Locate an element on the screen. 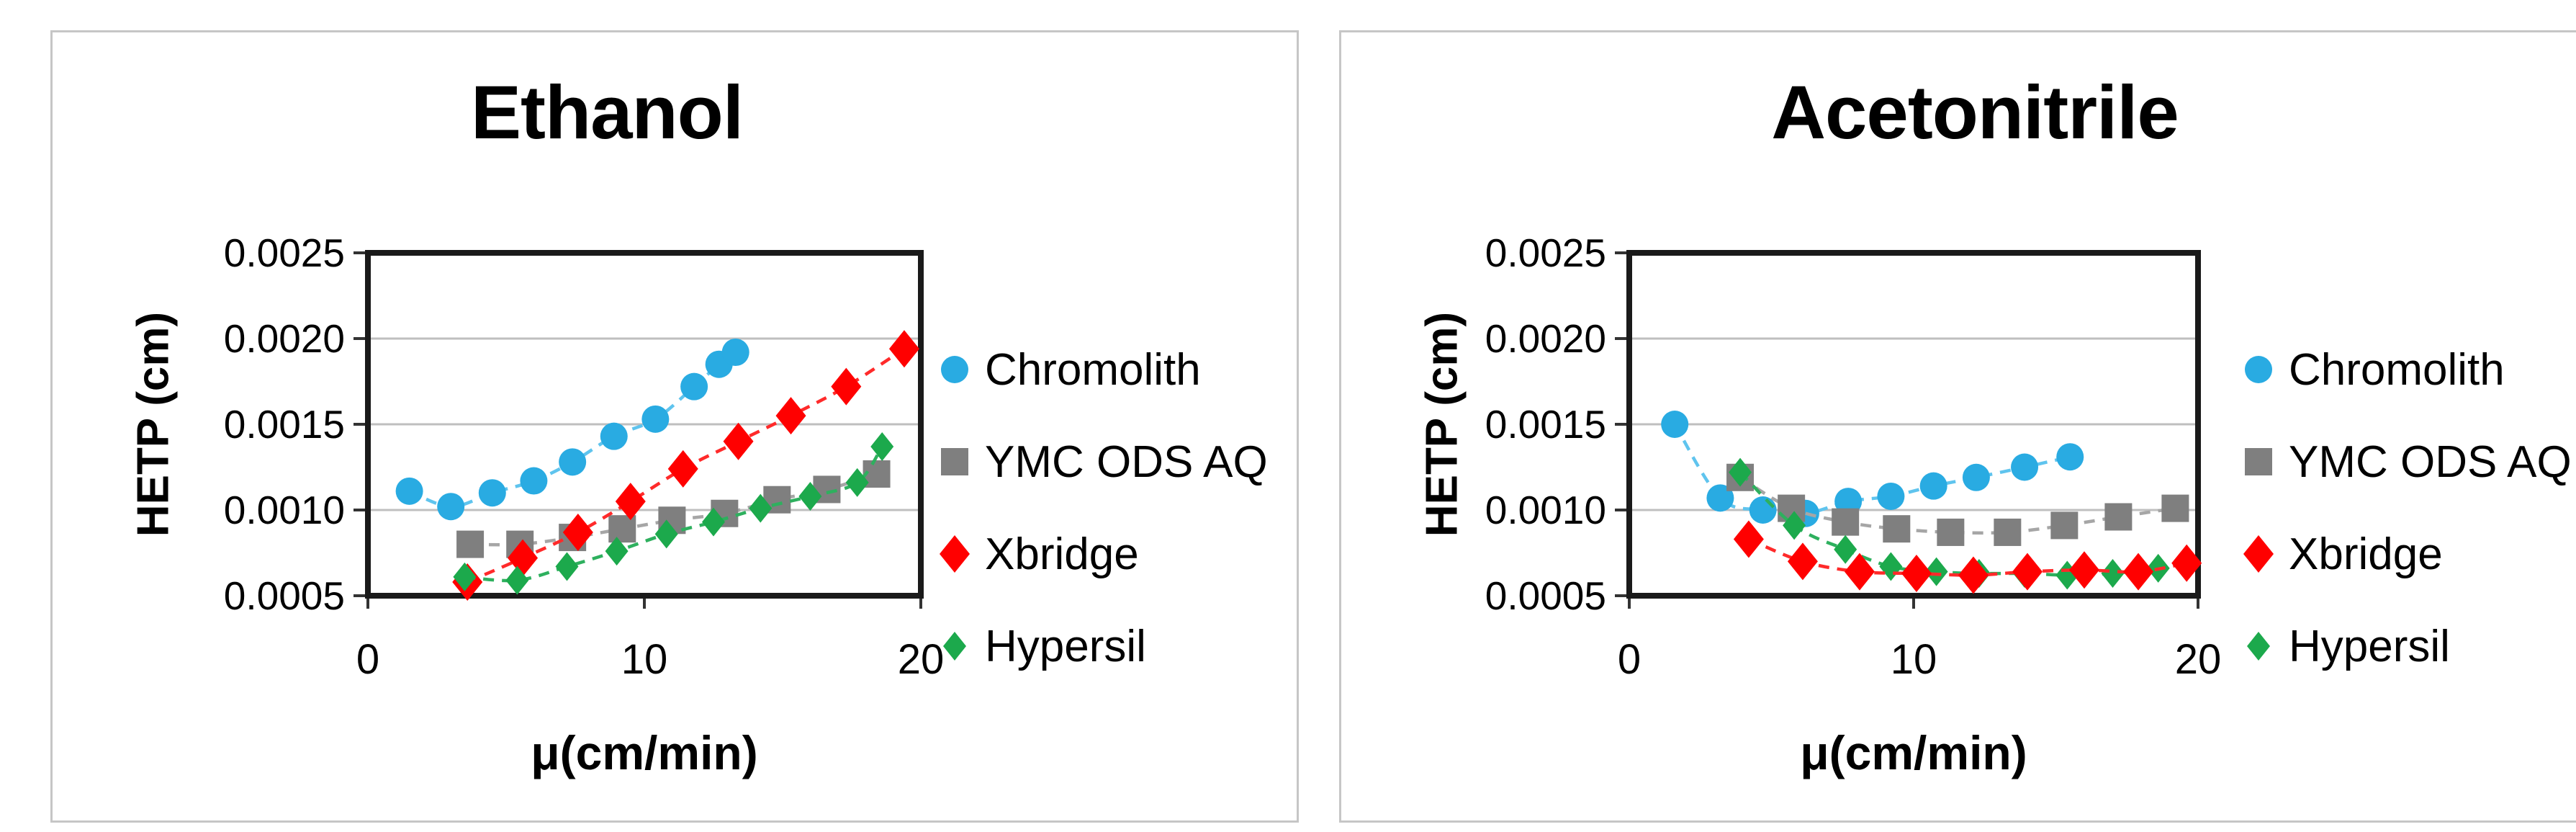 This screenshot has width=2576, height=832. ymc-ods-aq-legend-marker-icon is located at coordinates (2258, 462).